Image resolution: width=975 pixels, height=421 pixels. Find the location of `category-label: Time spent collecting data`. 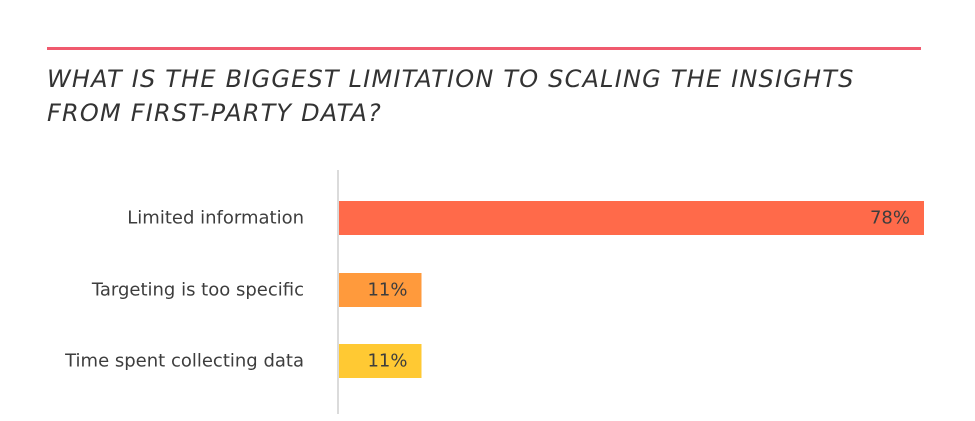

category-label: Time spent collecting data is located at coordinates (184, 361).